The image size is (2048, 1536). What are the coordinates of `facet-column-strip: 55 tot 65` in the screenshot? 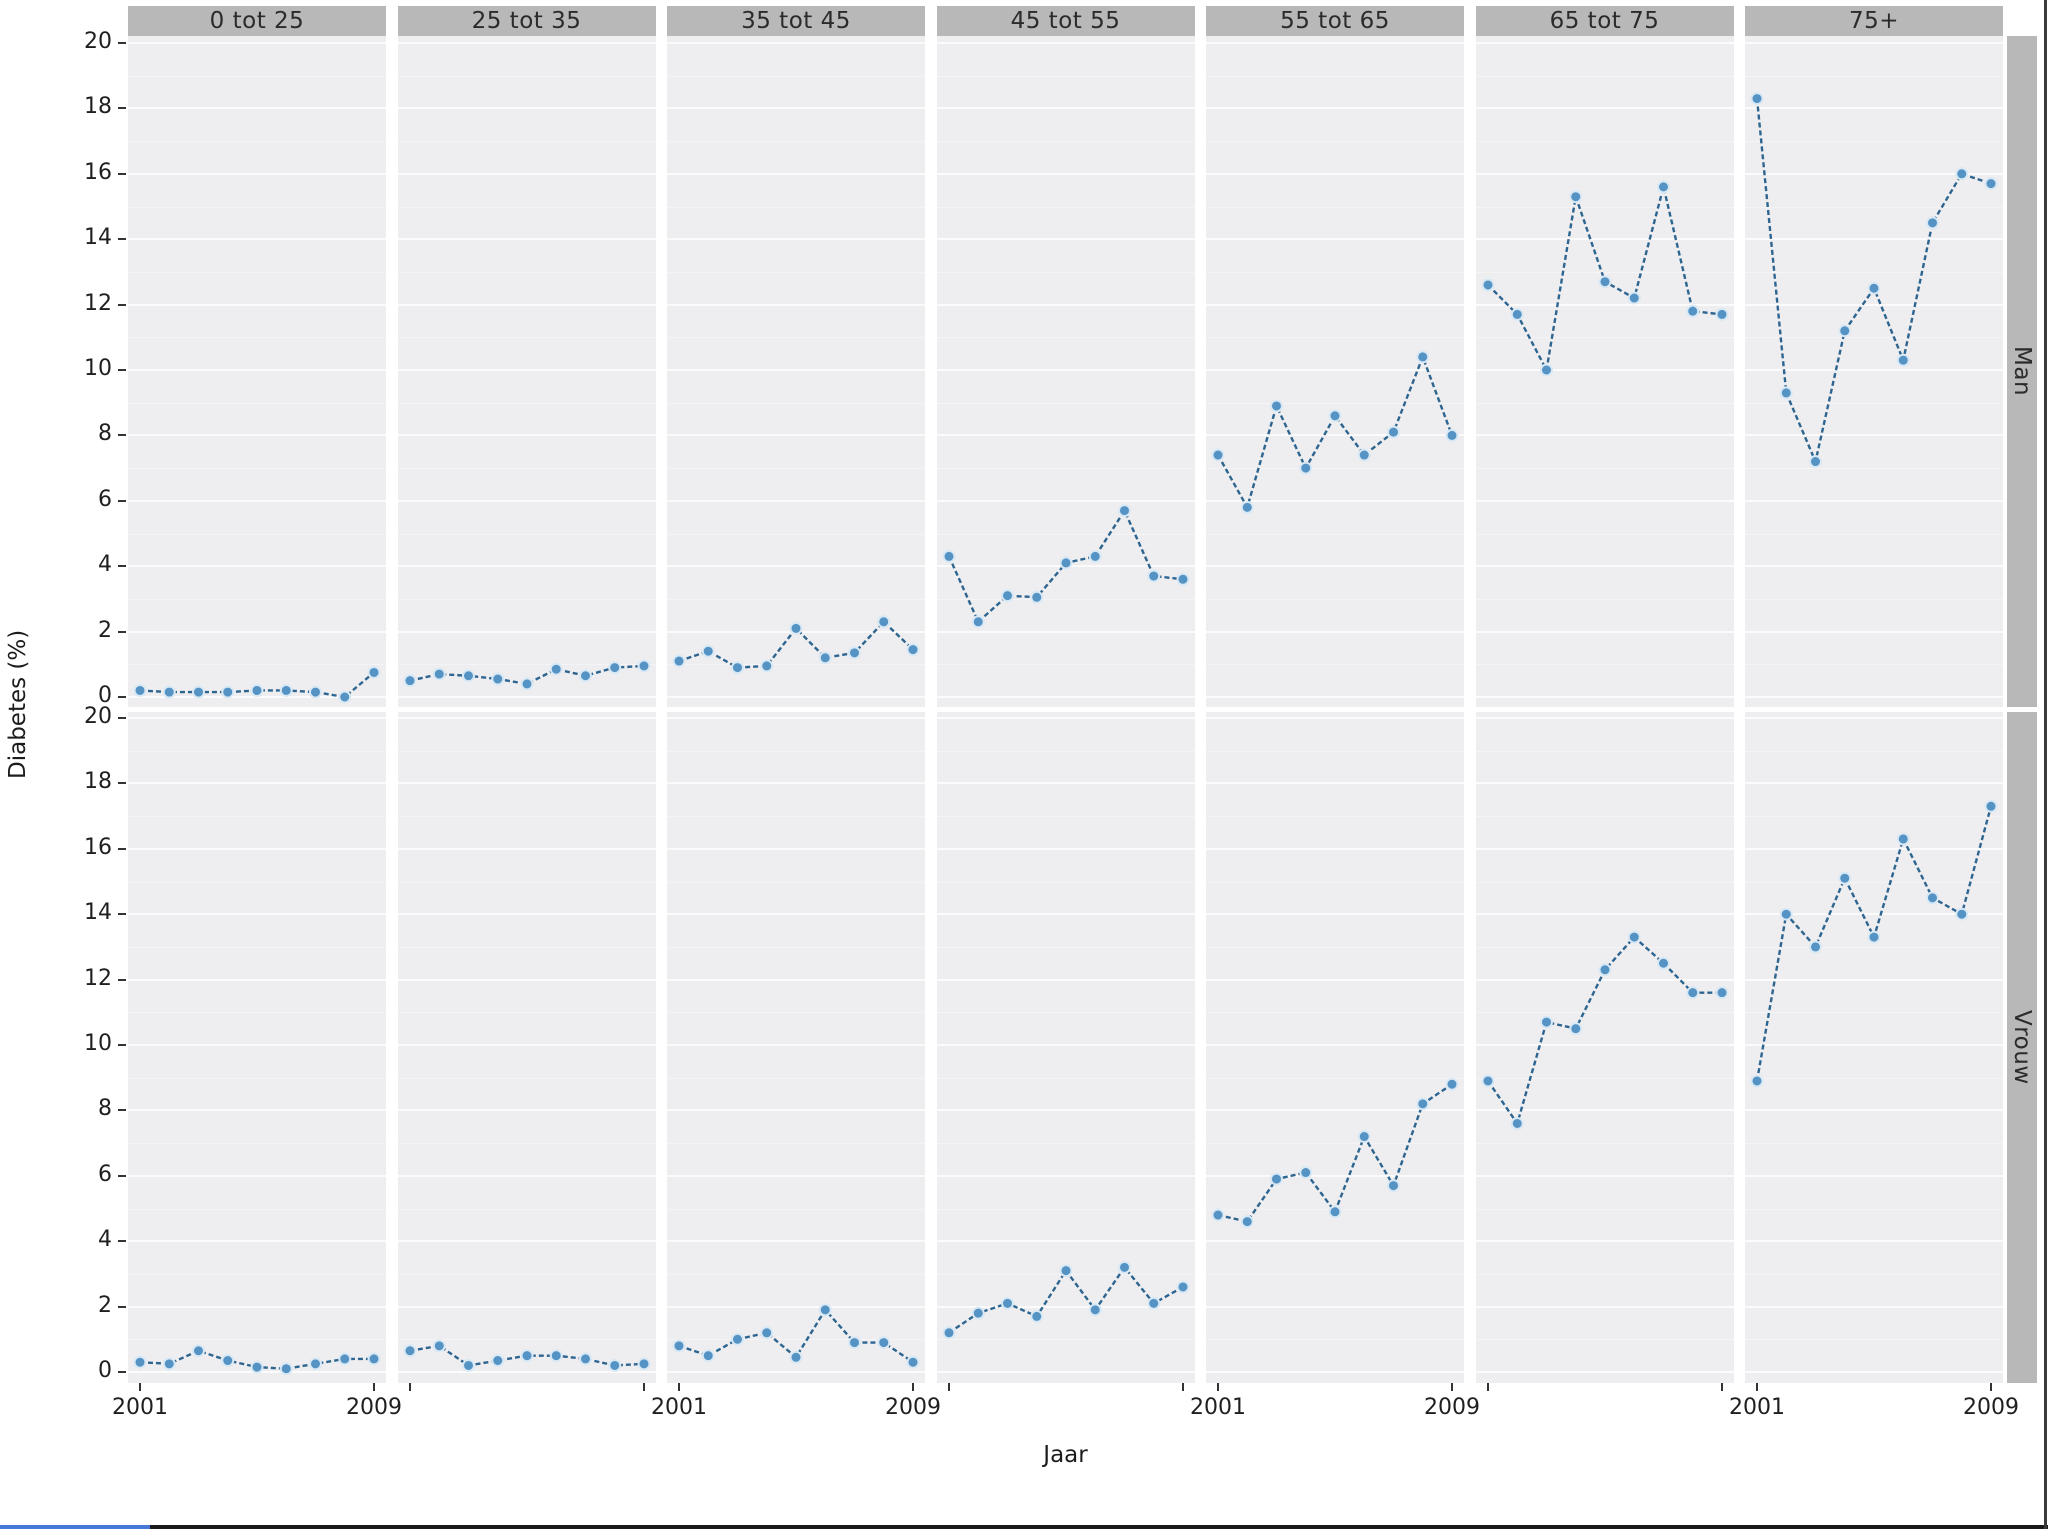 It's located at (1335, 21).